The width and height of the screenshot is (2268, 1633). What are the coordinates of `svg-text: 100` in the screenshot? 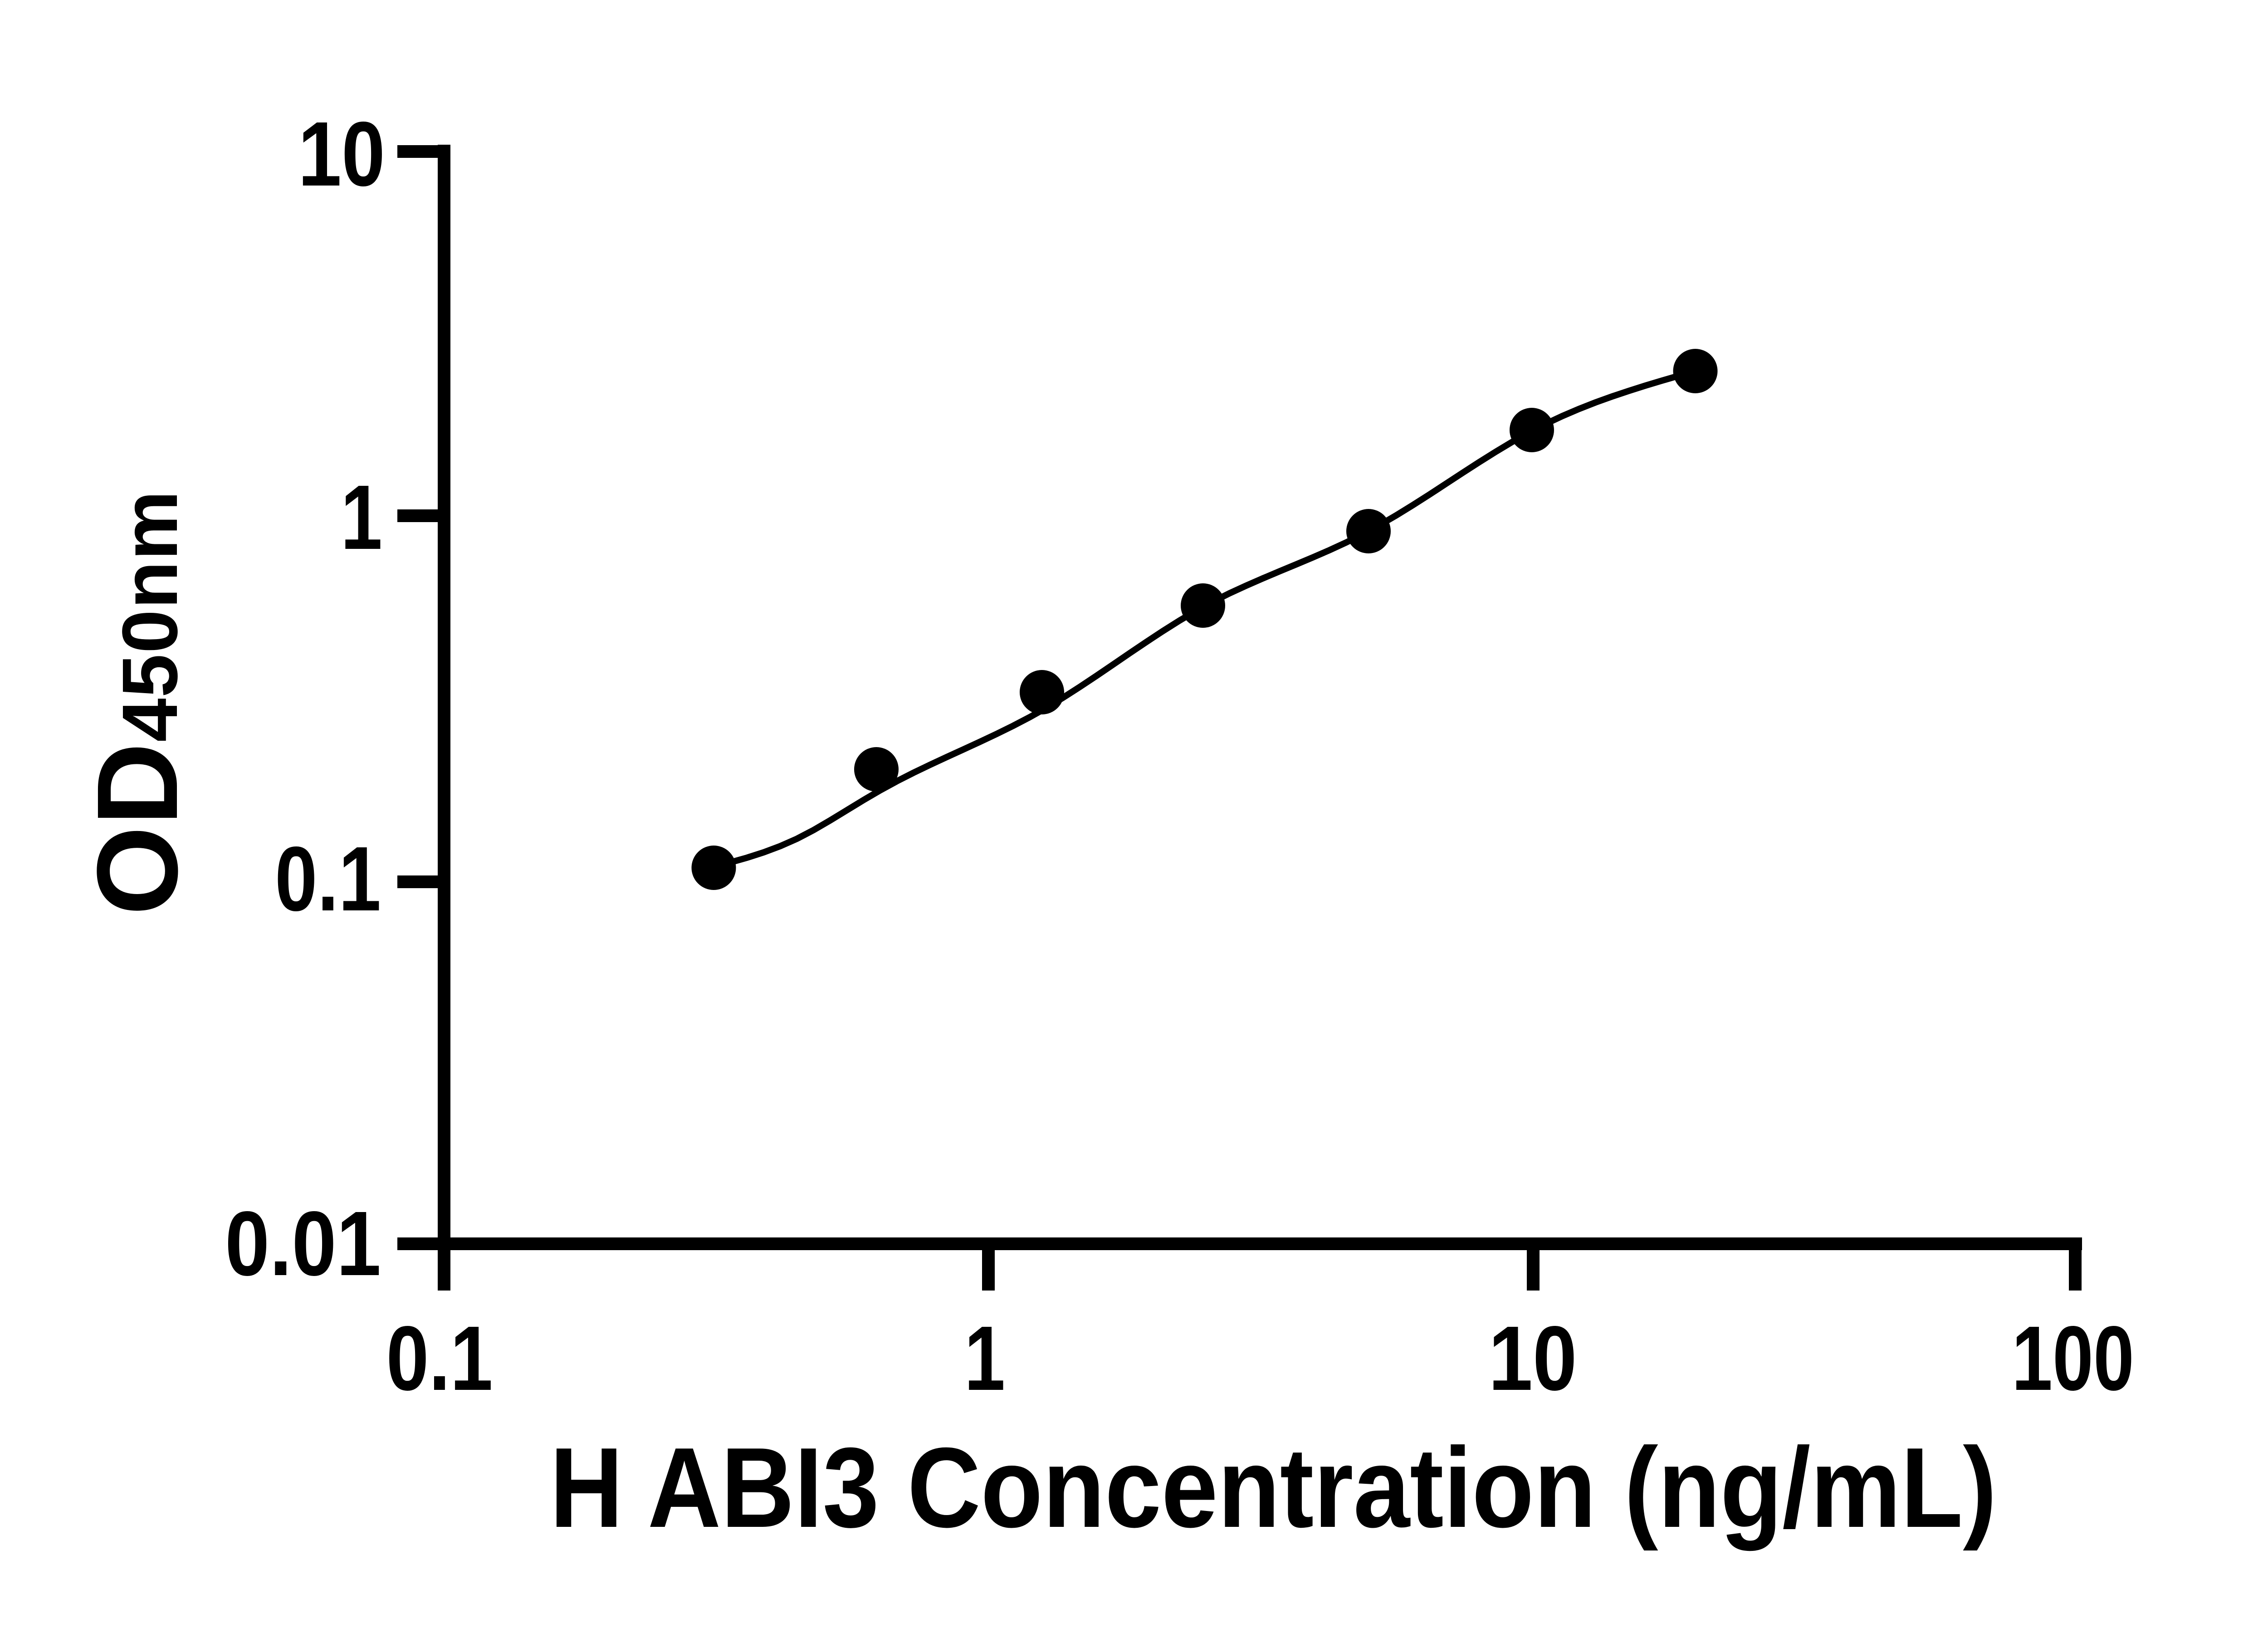 It's located at (2073, 1358).